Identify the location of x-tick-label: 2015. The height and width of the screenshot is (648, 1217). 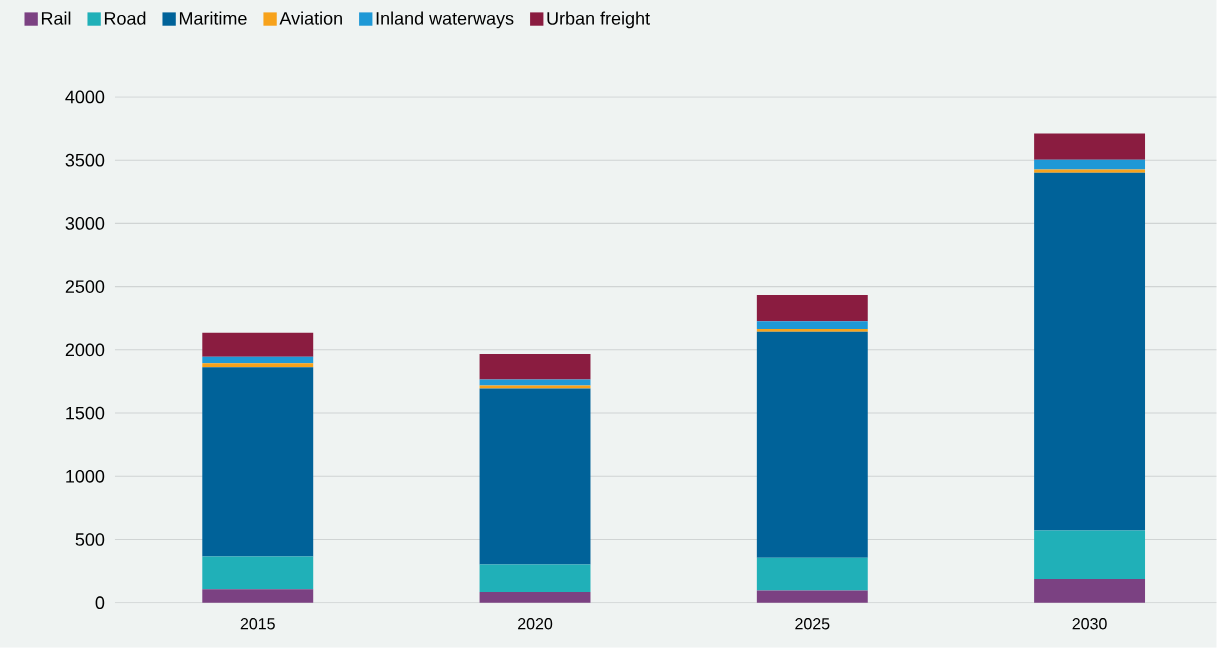
(257, 624).